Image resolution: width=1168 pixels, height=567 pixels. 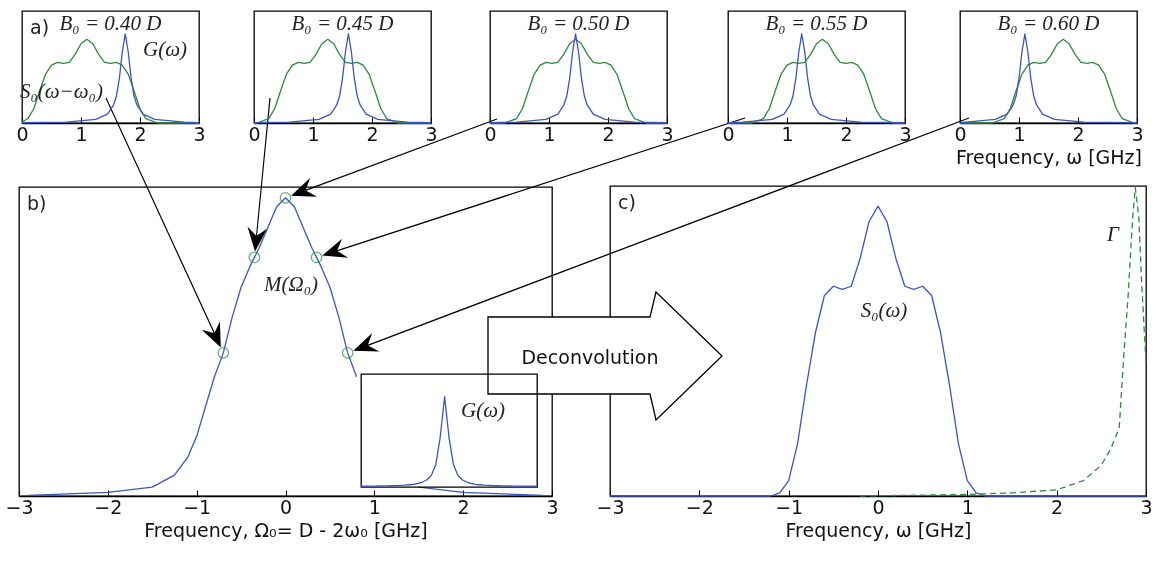 I want to click on annotation: Deconvolution, so click(x=590, y=357).